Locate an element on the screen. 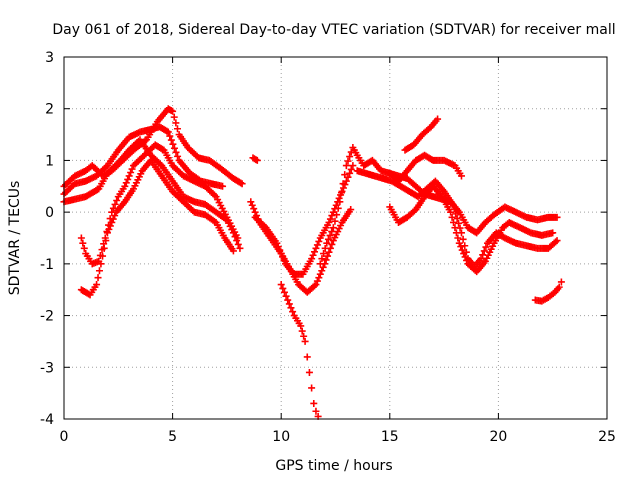  x-tick-label: 5 is located at coordinates (172, 437).